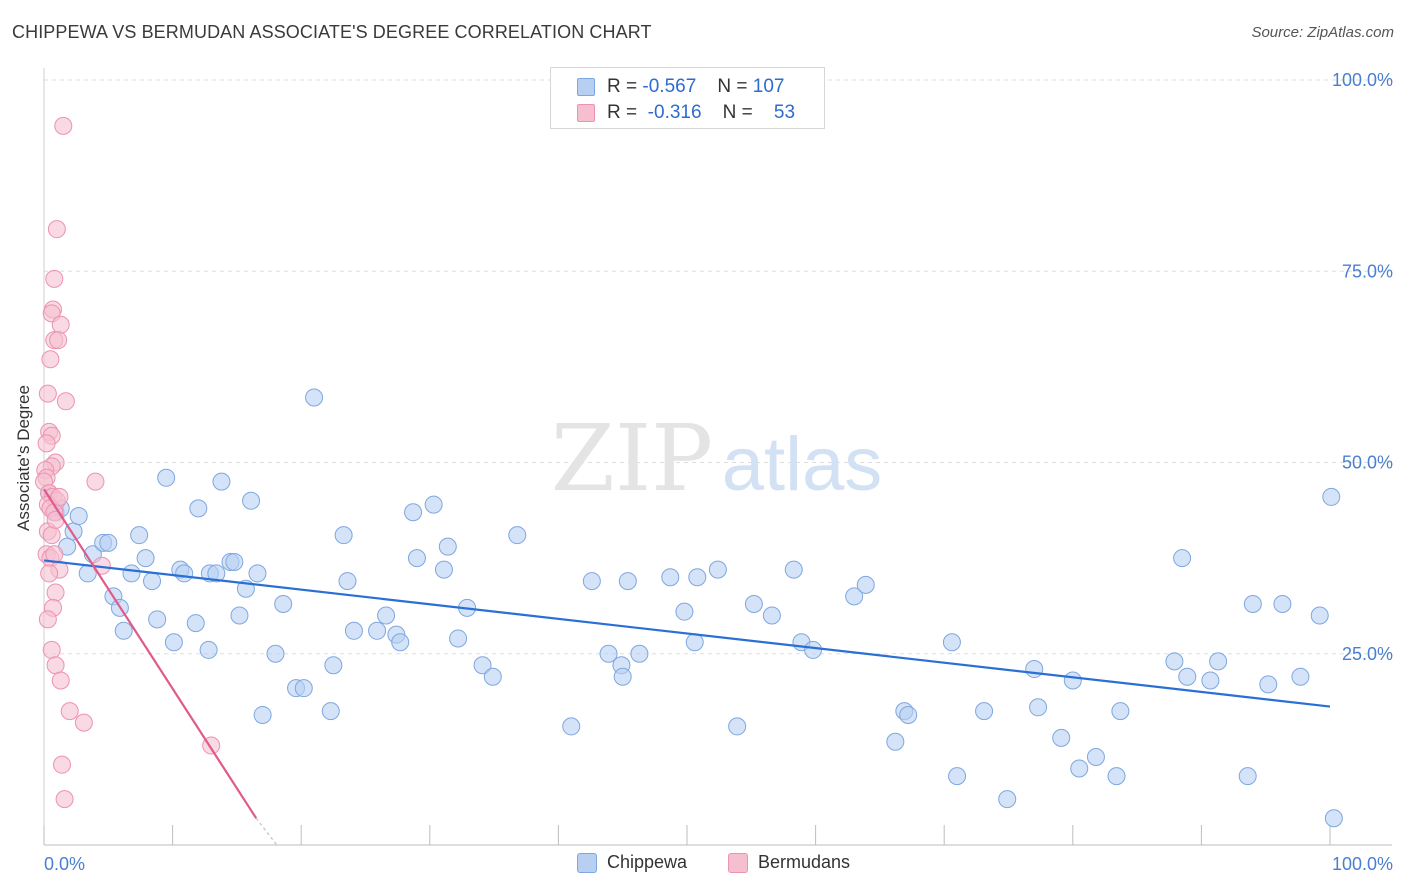 The height and width of the screenshot is (892, 1406). What do you see at coordinates (768, 86) in the screenshot?
I see `legend-n-value: 107` at bounding box center [768, 86].